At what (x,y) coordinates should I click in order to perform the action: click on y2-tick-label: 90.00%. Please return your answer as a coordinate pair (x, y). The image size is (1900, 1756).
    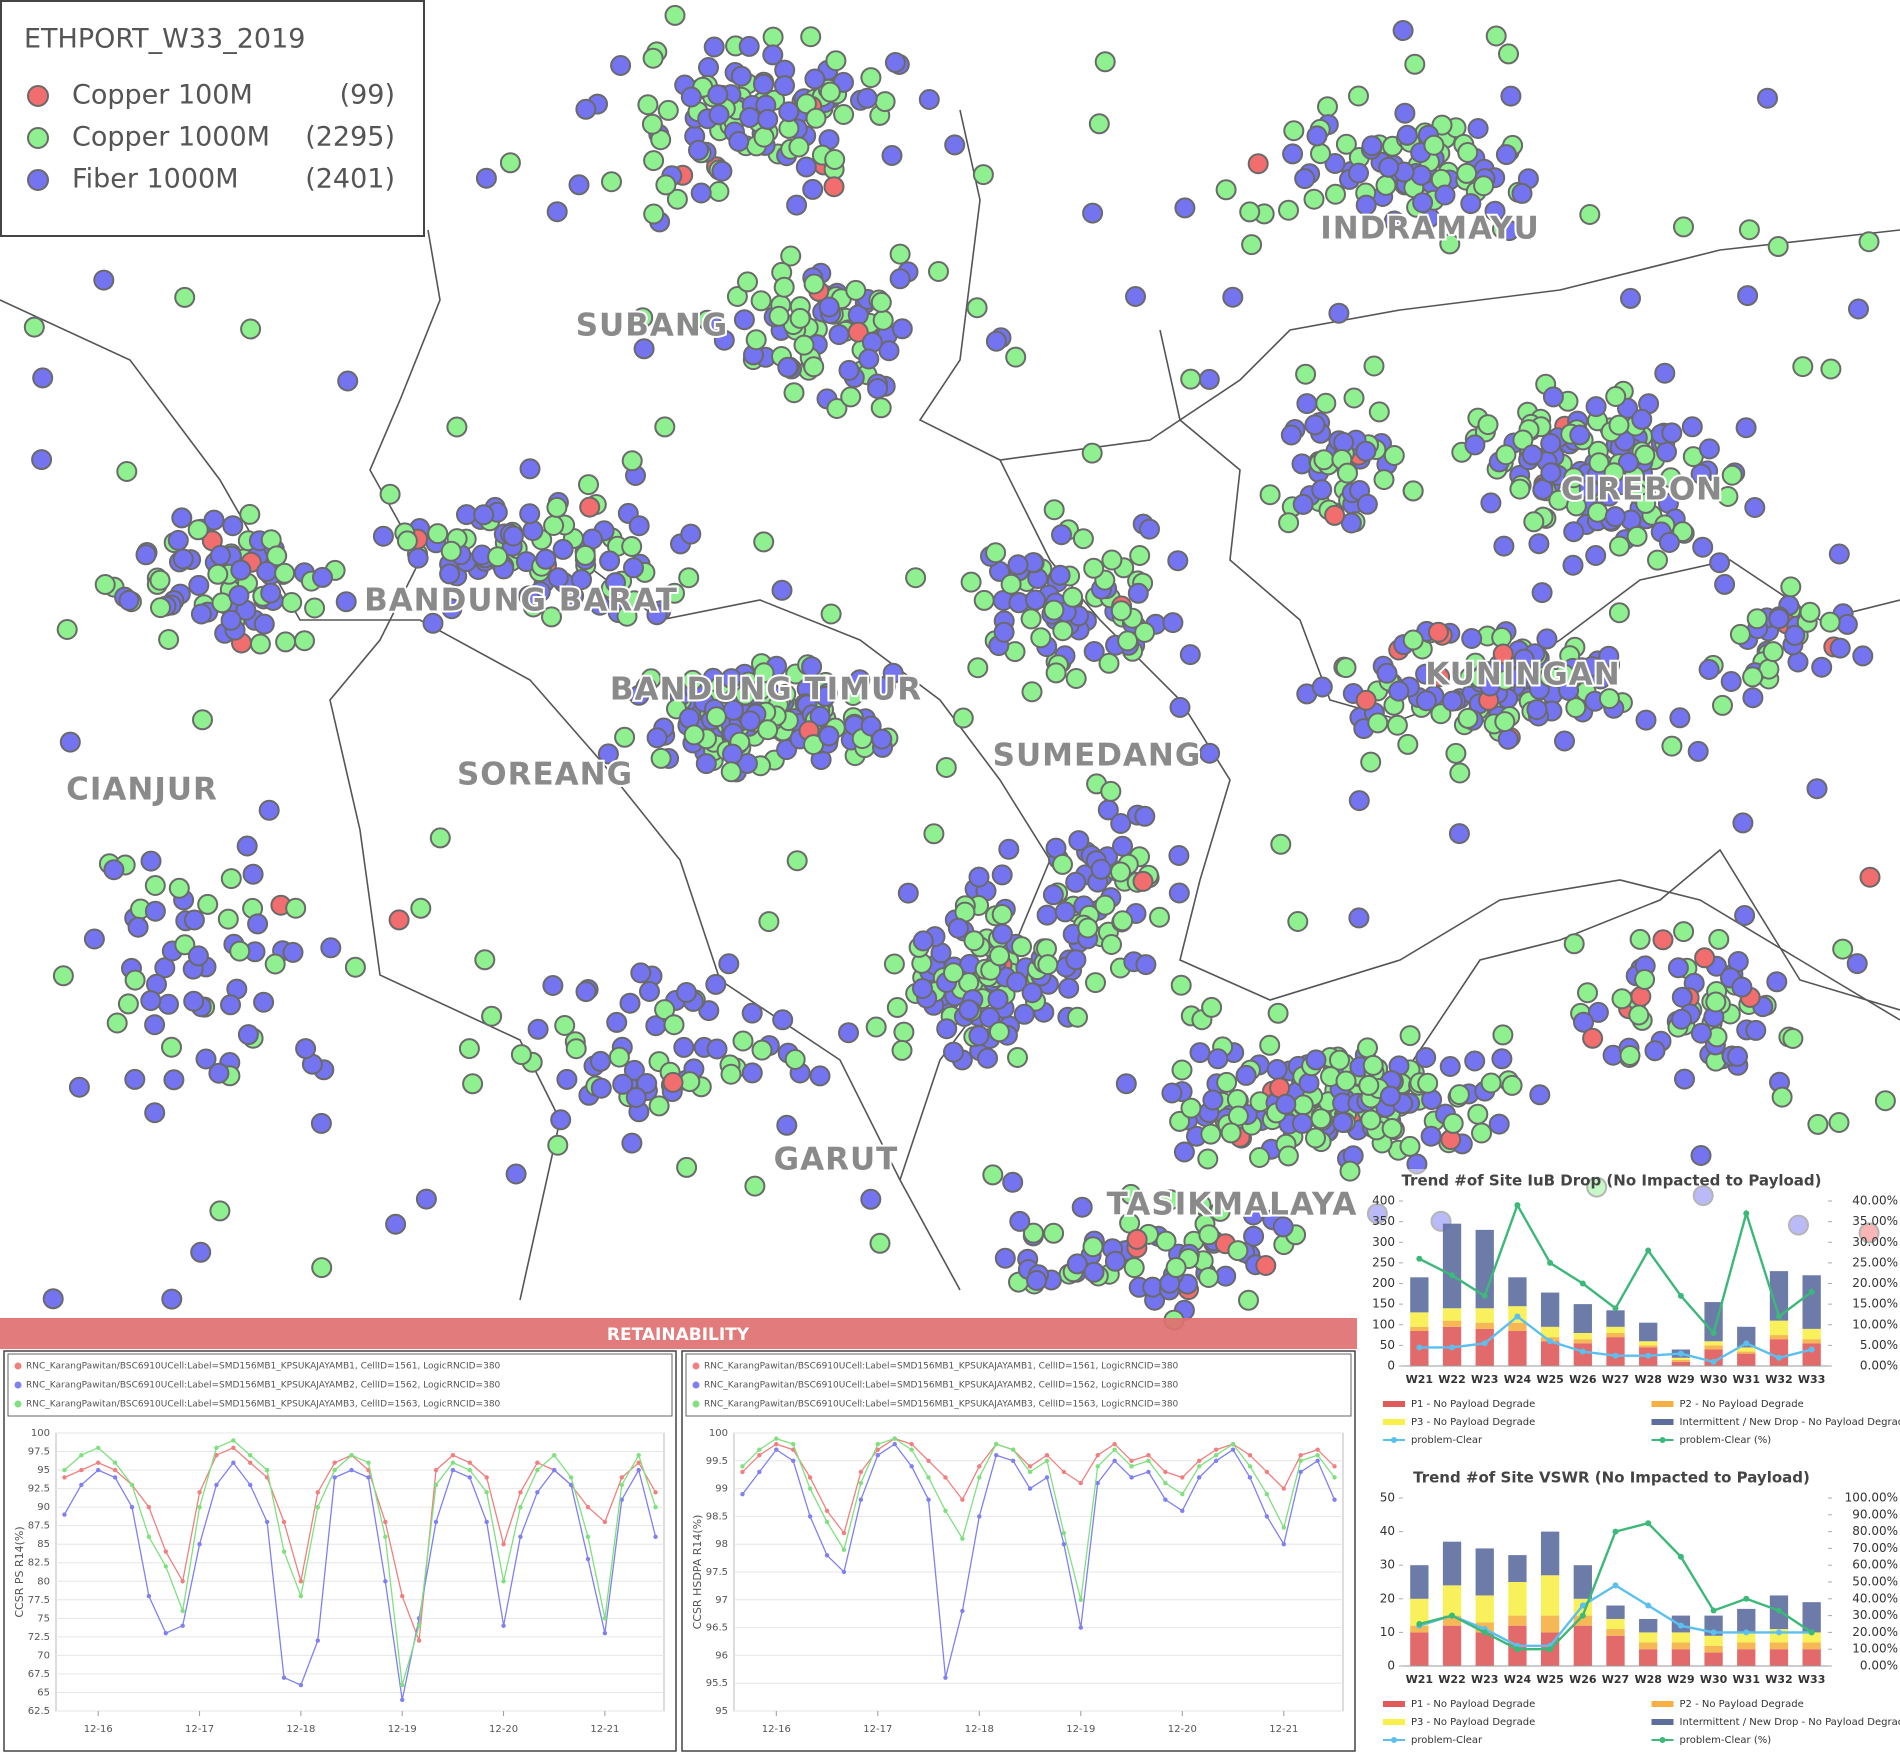
    Looking at the image, I should click on (1875, 1514).